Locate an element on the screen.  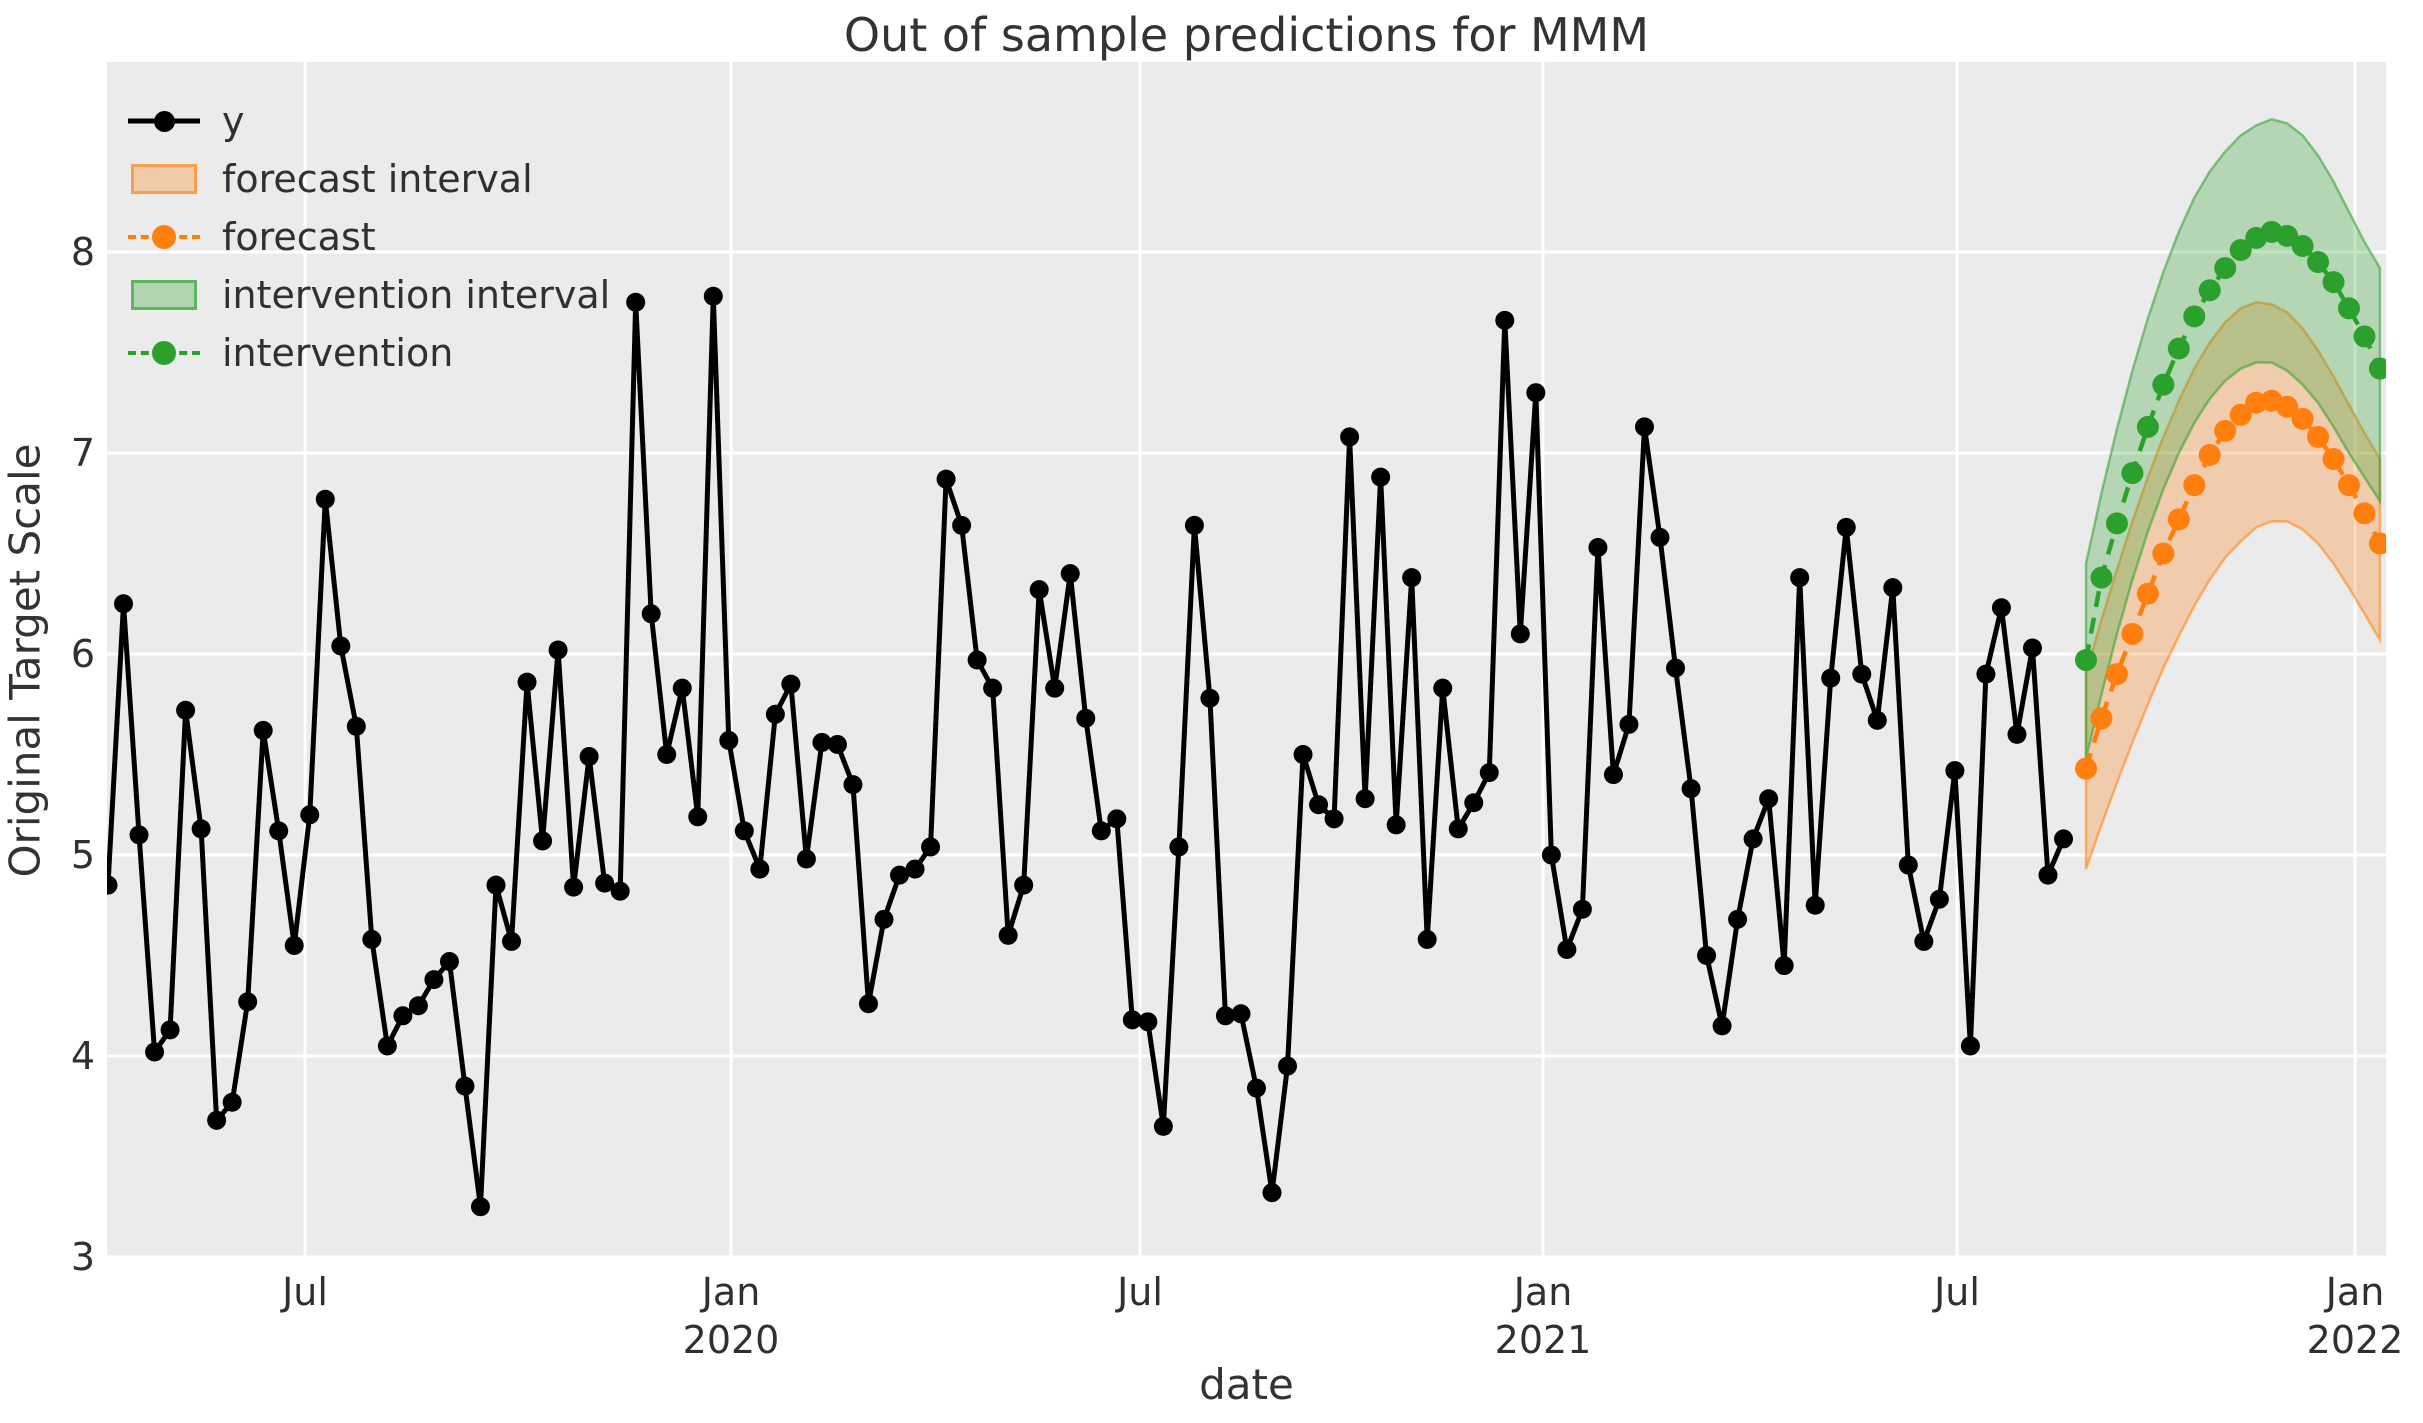
legend-item-forecast-interval: forecast interval is located at coordinates (369, 179).